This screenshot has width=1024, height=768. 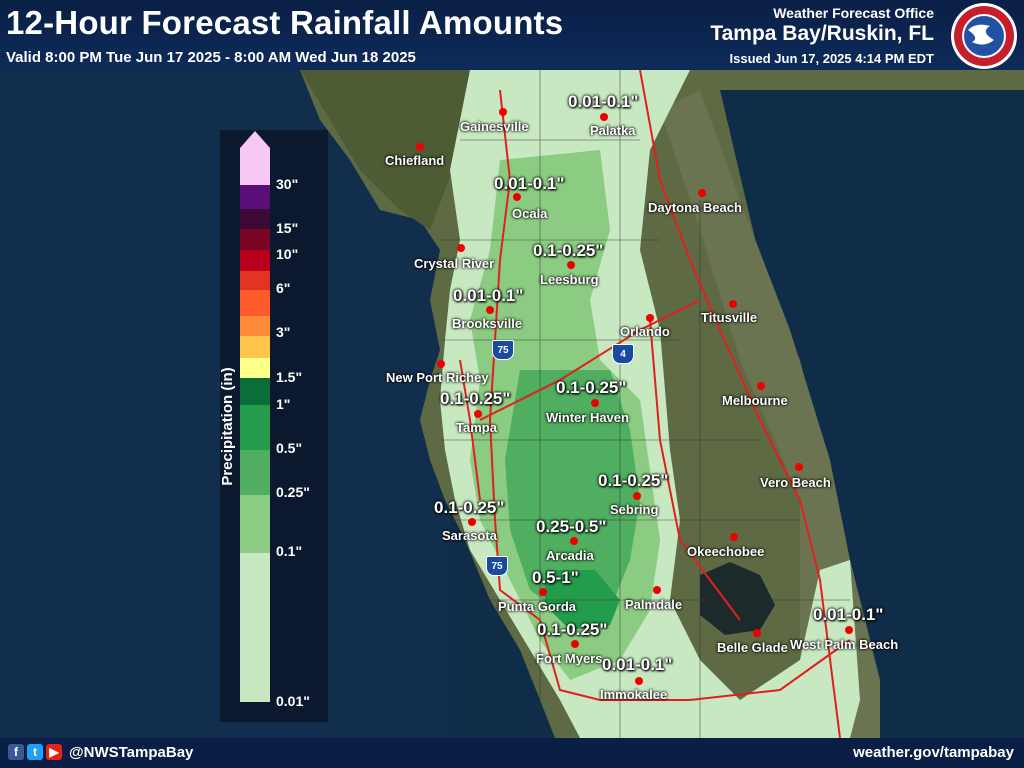 I want to click on legend-title: Precipitation (in), so click(x=227, y=426).